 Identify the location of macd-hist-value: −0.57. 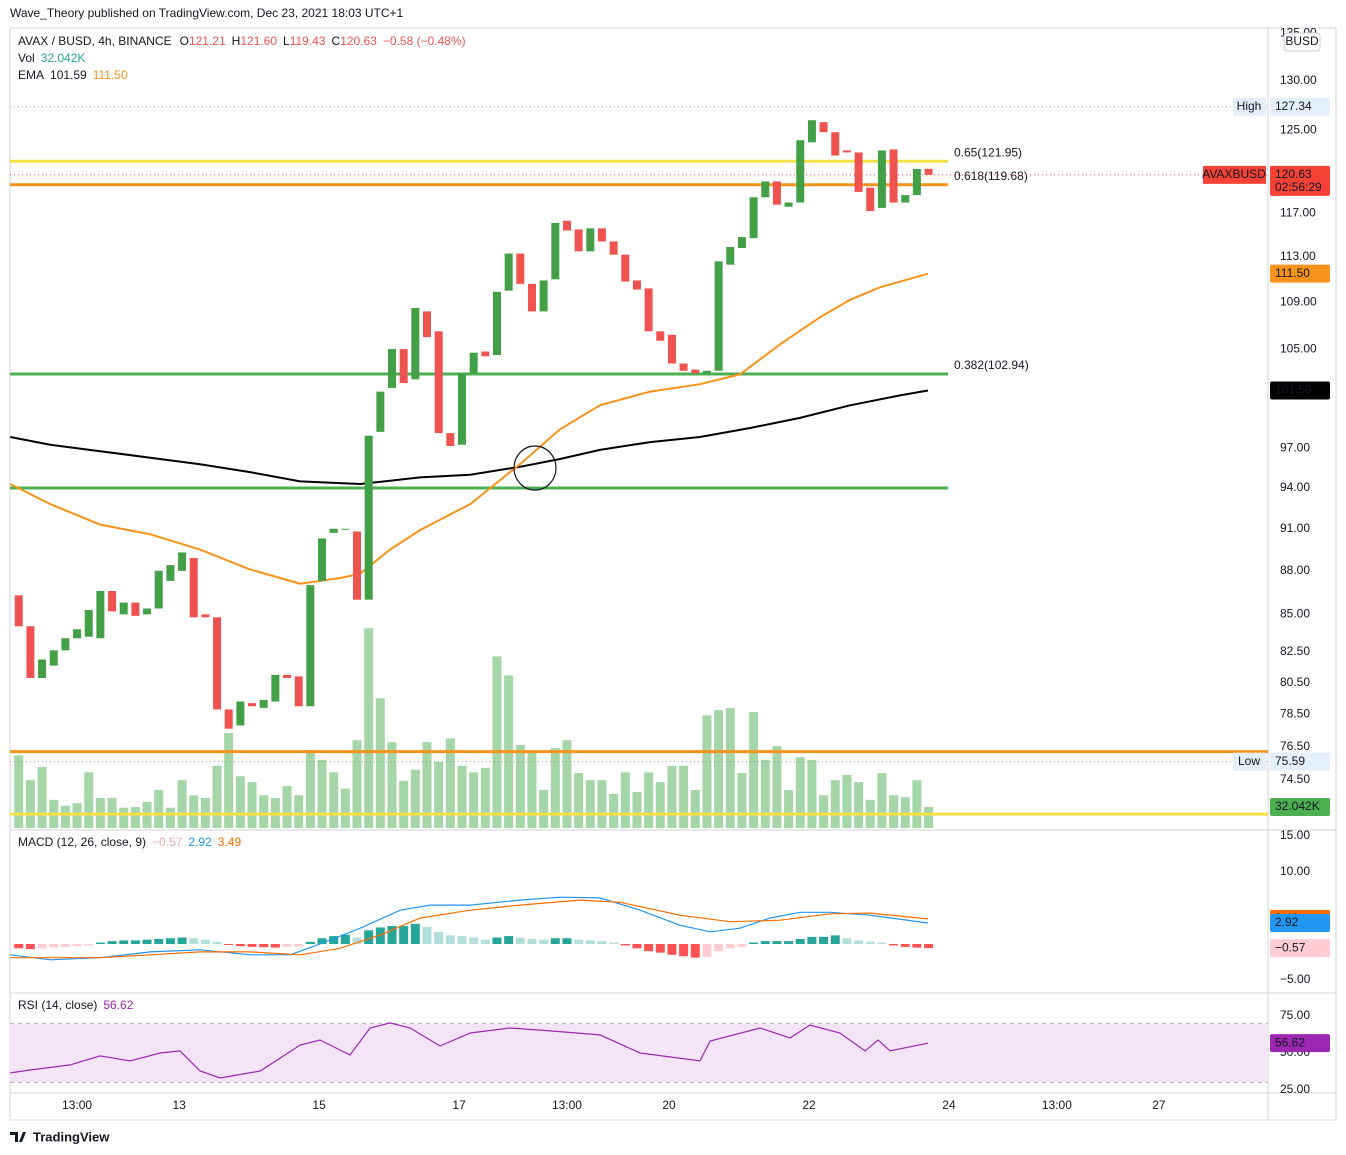
(167, 842).